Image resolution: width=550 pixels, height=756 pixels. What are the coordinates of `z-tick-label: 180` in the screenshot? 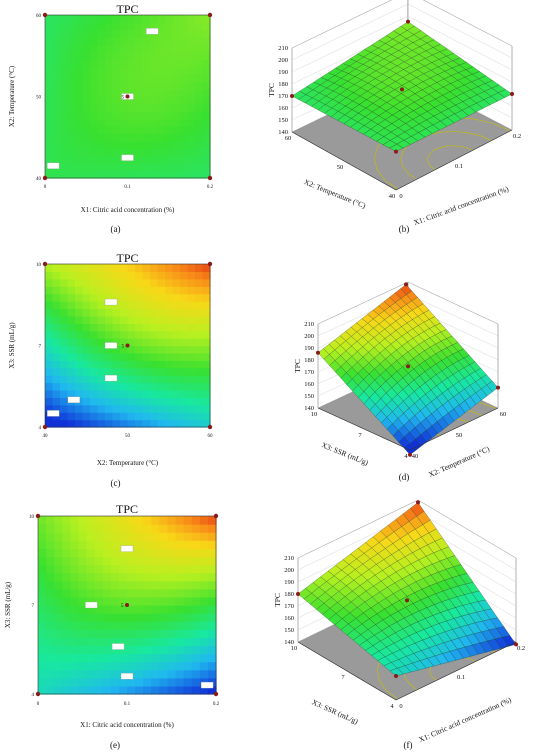 It's located at (283, 84).